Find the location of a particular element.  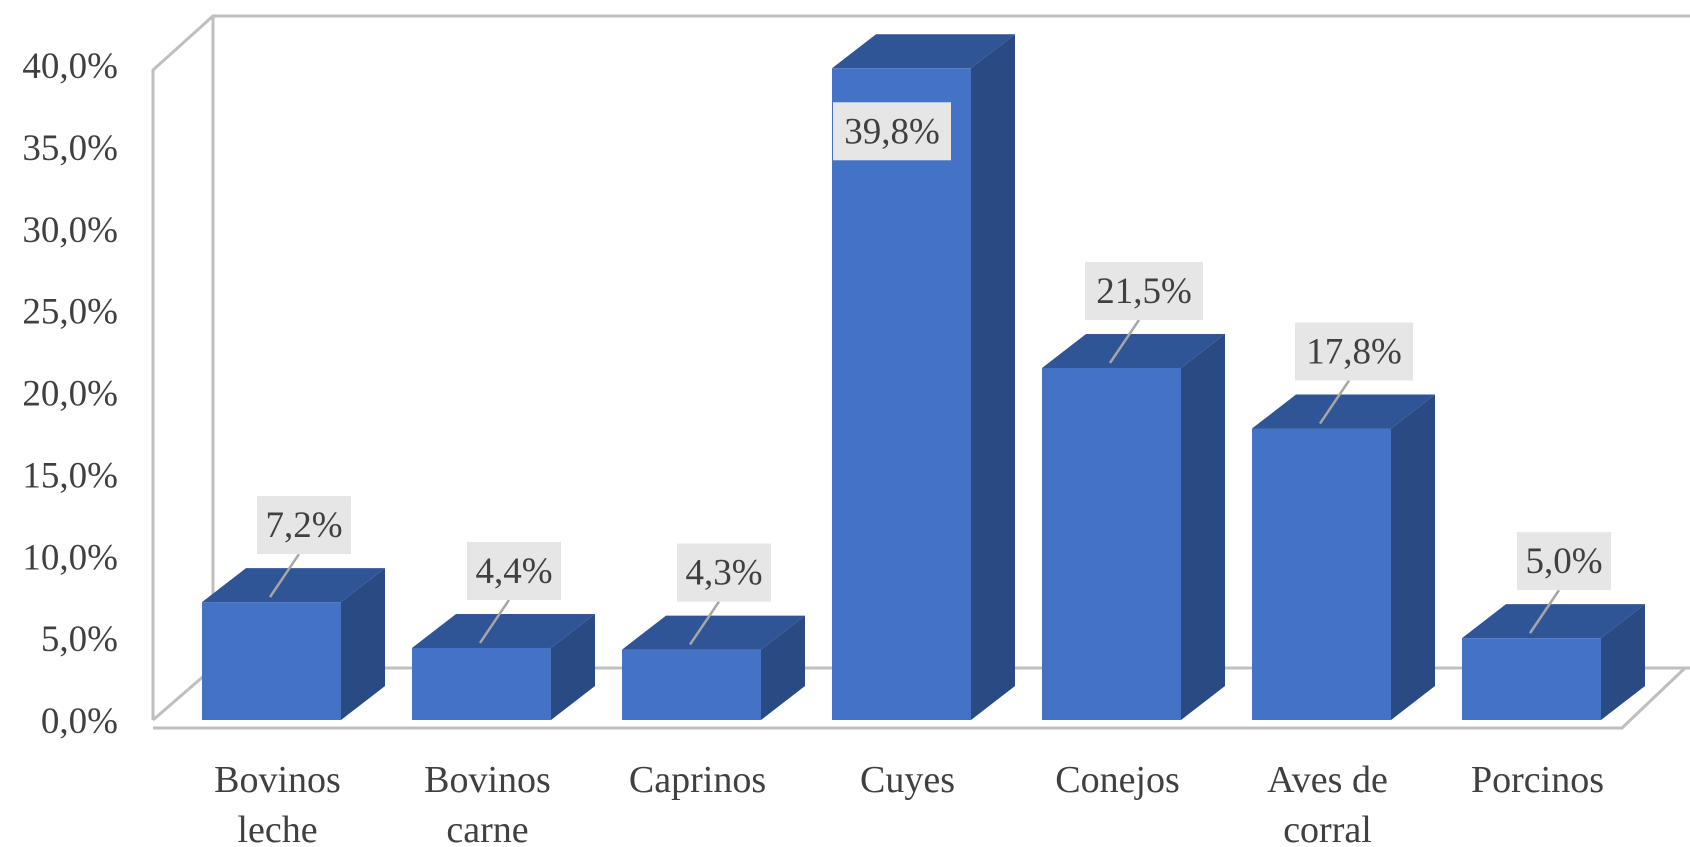

data-label: 39,8% is located at coordinates (892, 131).